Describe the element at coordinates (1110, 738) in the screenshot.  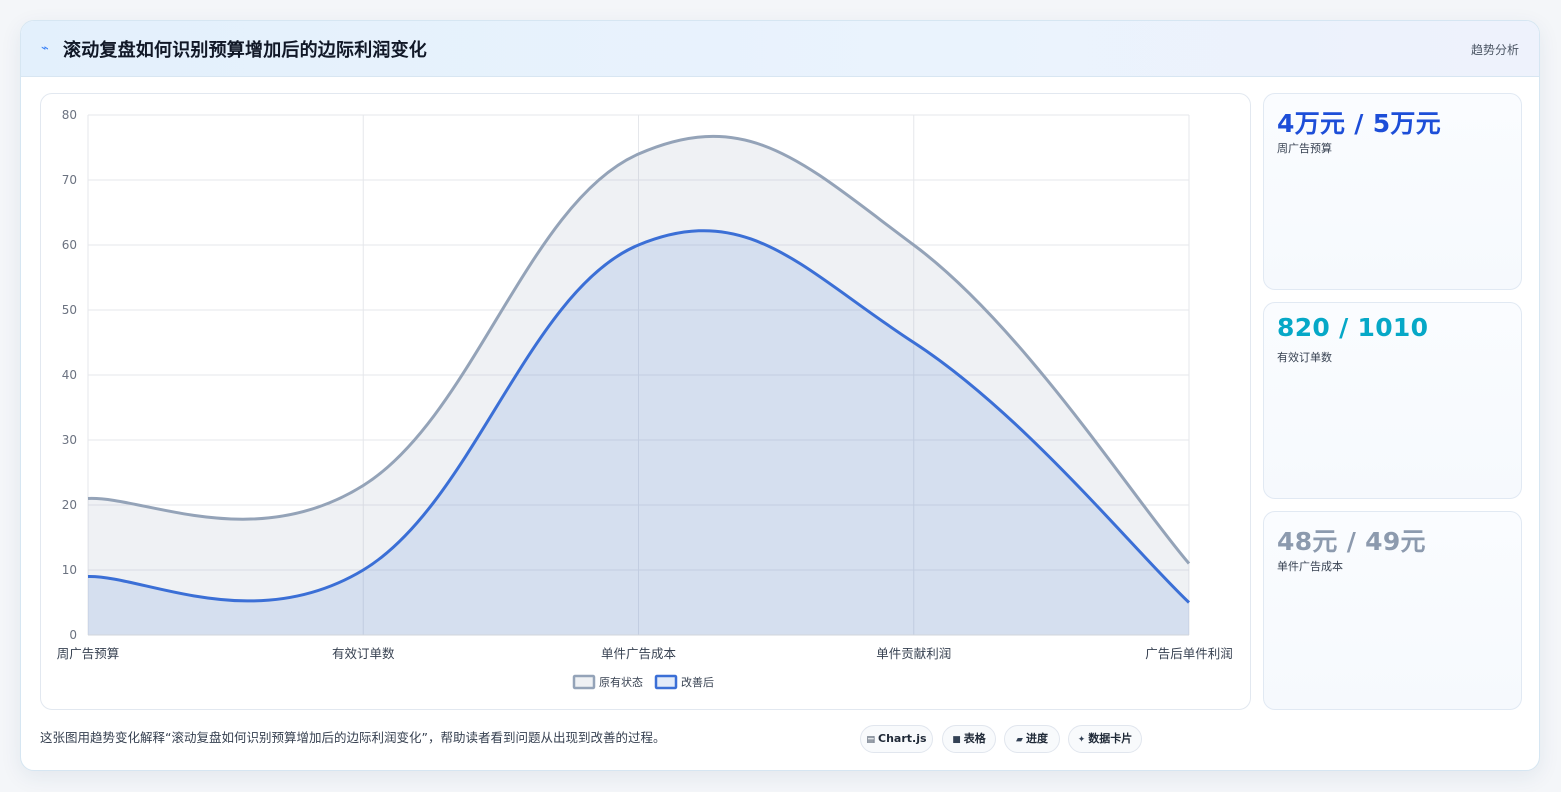
I see `pill-label: 数据卡片` at that location.